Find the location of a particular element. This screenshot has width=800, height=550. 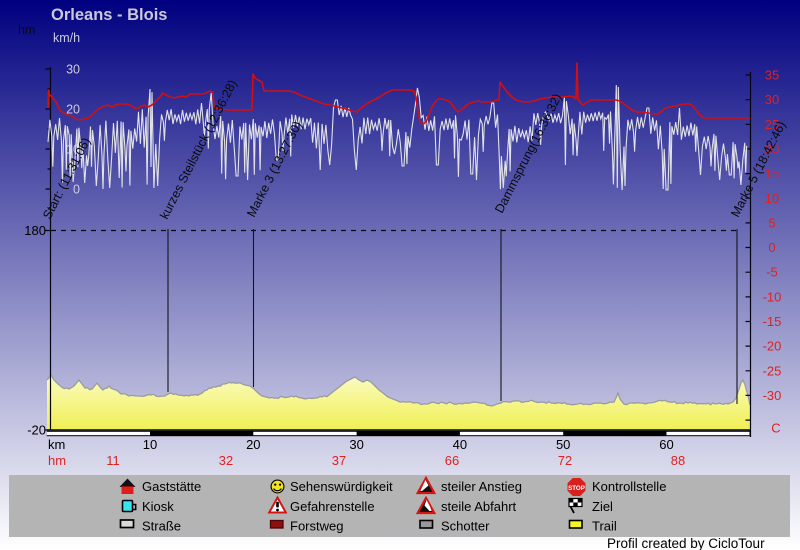

svg-text: Orleans - Blois is located at coordinates (109, 15).